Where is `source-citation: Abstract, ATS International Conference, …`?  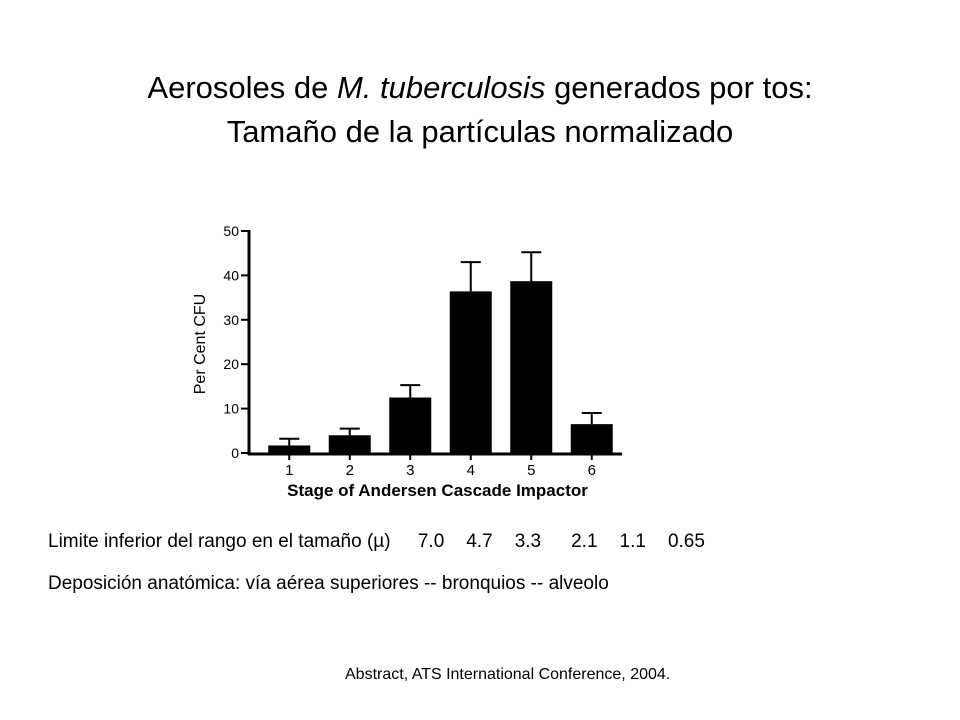
source-citation: Abstract, ATS International Conference, … is located at coordinates (508, 674).